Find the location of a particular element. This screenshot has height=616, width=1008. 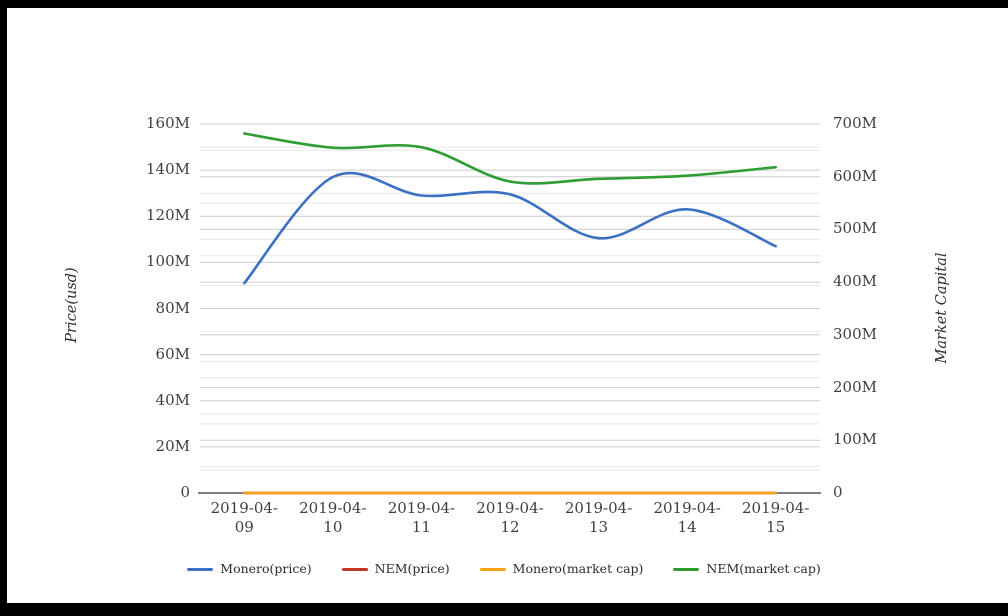

right-y-tick-label: 600M is located at coordinates (855, 175).